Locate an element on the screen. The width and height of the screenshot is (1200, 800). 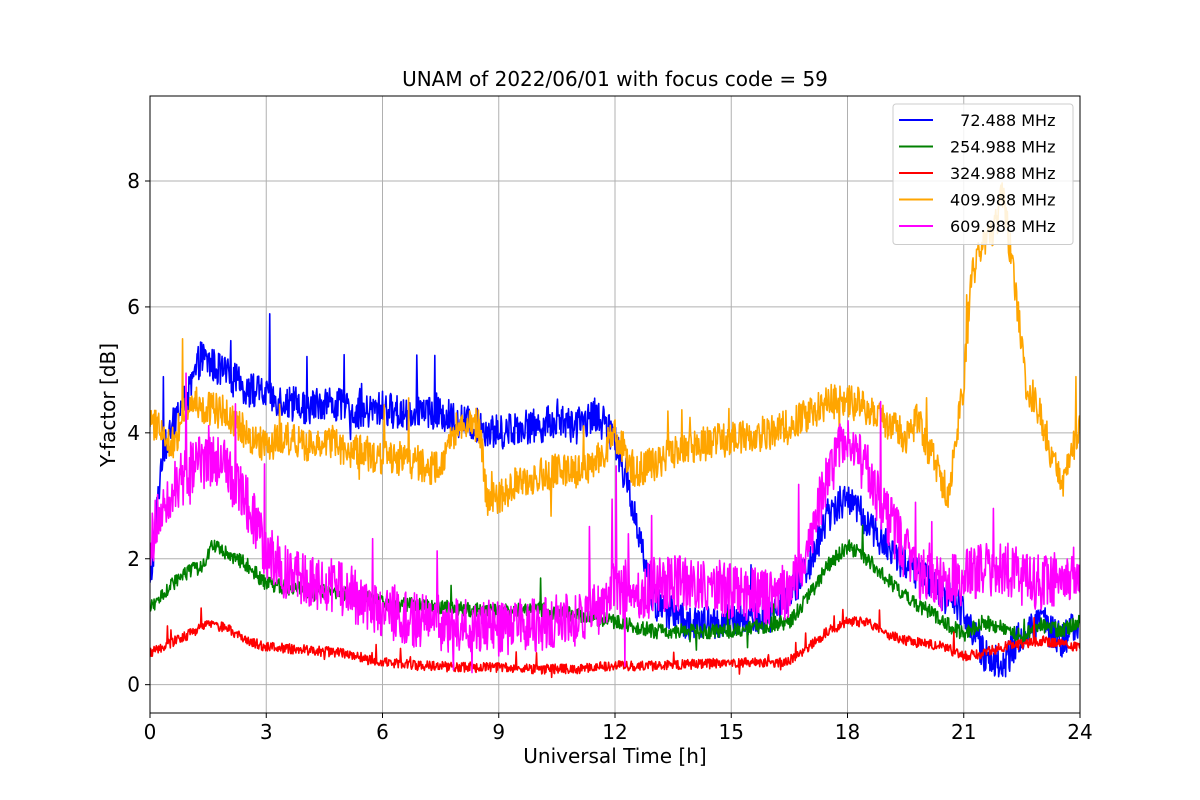
legend-label: 409.988 MHz is located at coordinates (1002, 200).